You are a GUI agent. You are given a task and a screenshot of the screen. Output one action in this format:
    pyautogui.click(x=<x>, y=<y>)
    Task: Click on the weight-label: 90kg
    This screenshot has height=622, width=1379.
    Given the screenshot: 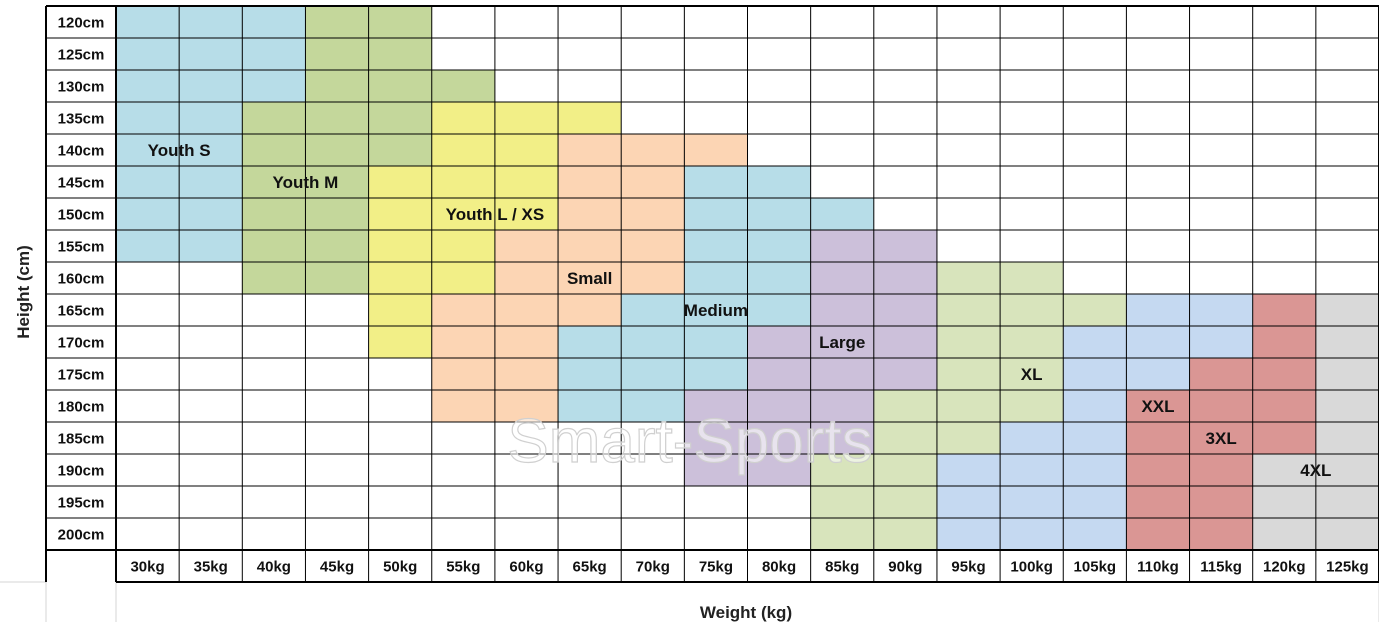 What is the action you would take?
    pyautogui.click(x=905, y=567)
    